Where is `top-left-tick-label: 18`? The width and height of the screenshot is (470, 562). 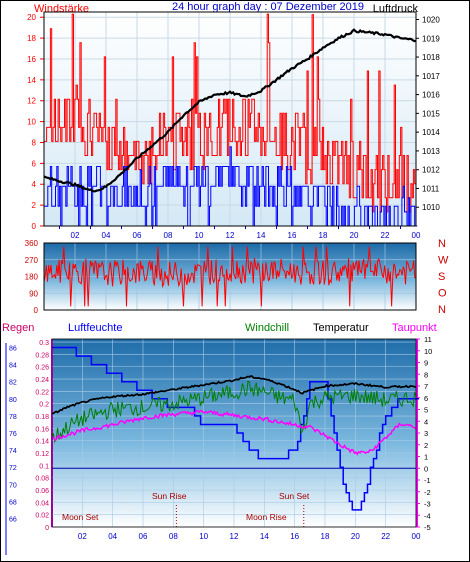 top-left-tick-label: 18 is located at coordinates (31, 38).